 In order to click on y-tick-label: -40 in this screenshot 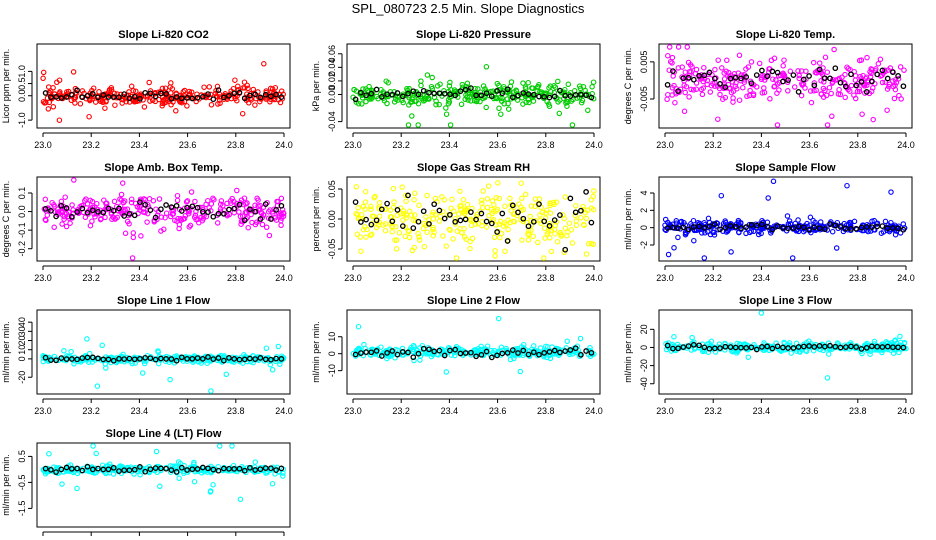, I will do `click(644, 383)`.